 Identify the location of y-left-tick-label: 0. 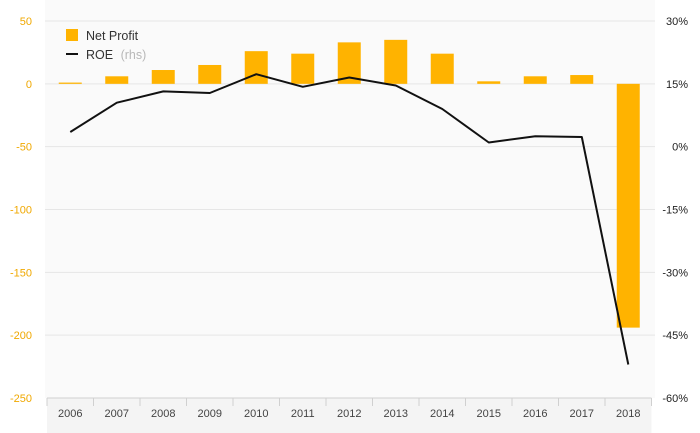
(29, 85).